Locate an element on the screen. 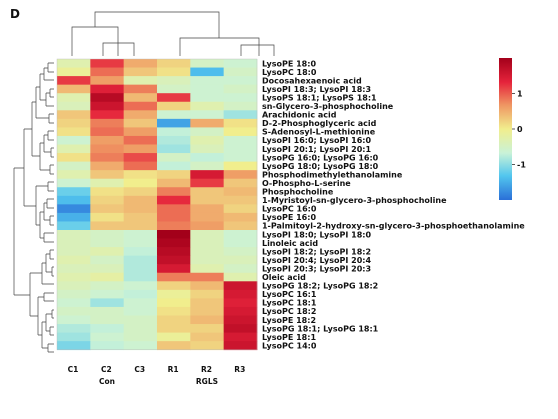 The image size is (558, 419). row-label: Phosphocholine is located at coordinates (298, 192).